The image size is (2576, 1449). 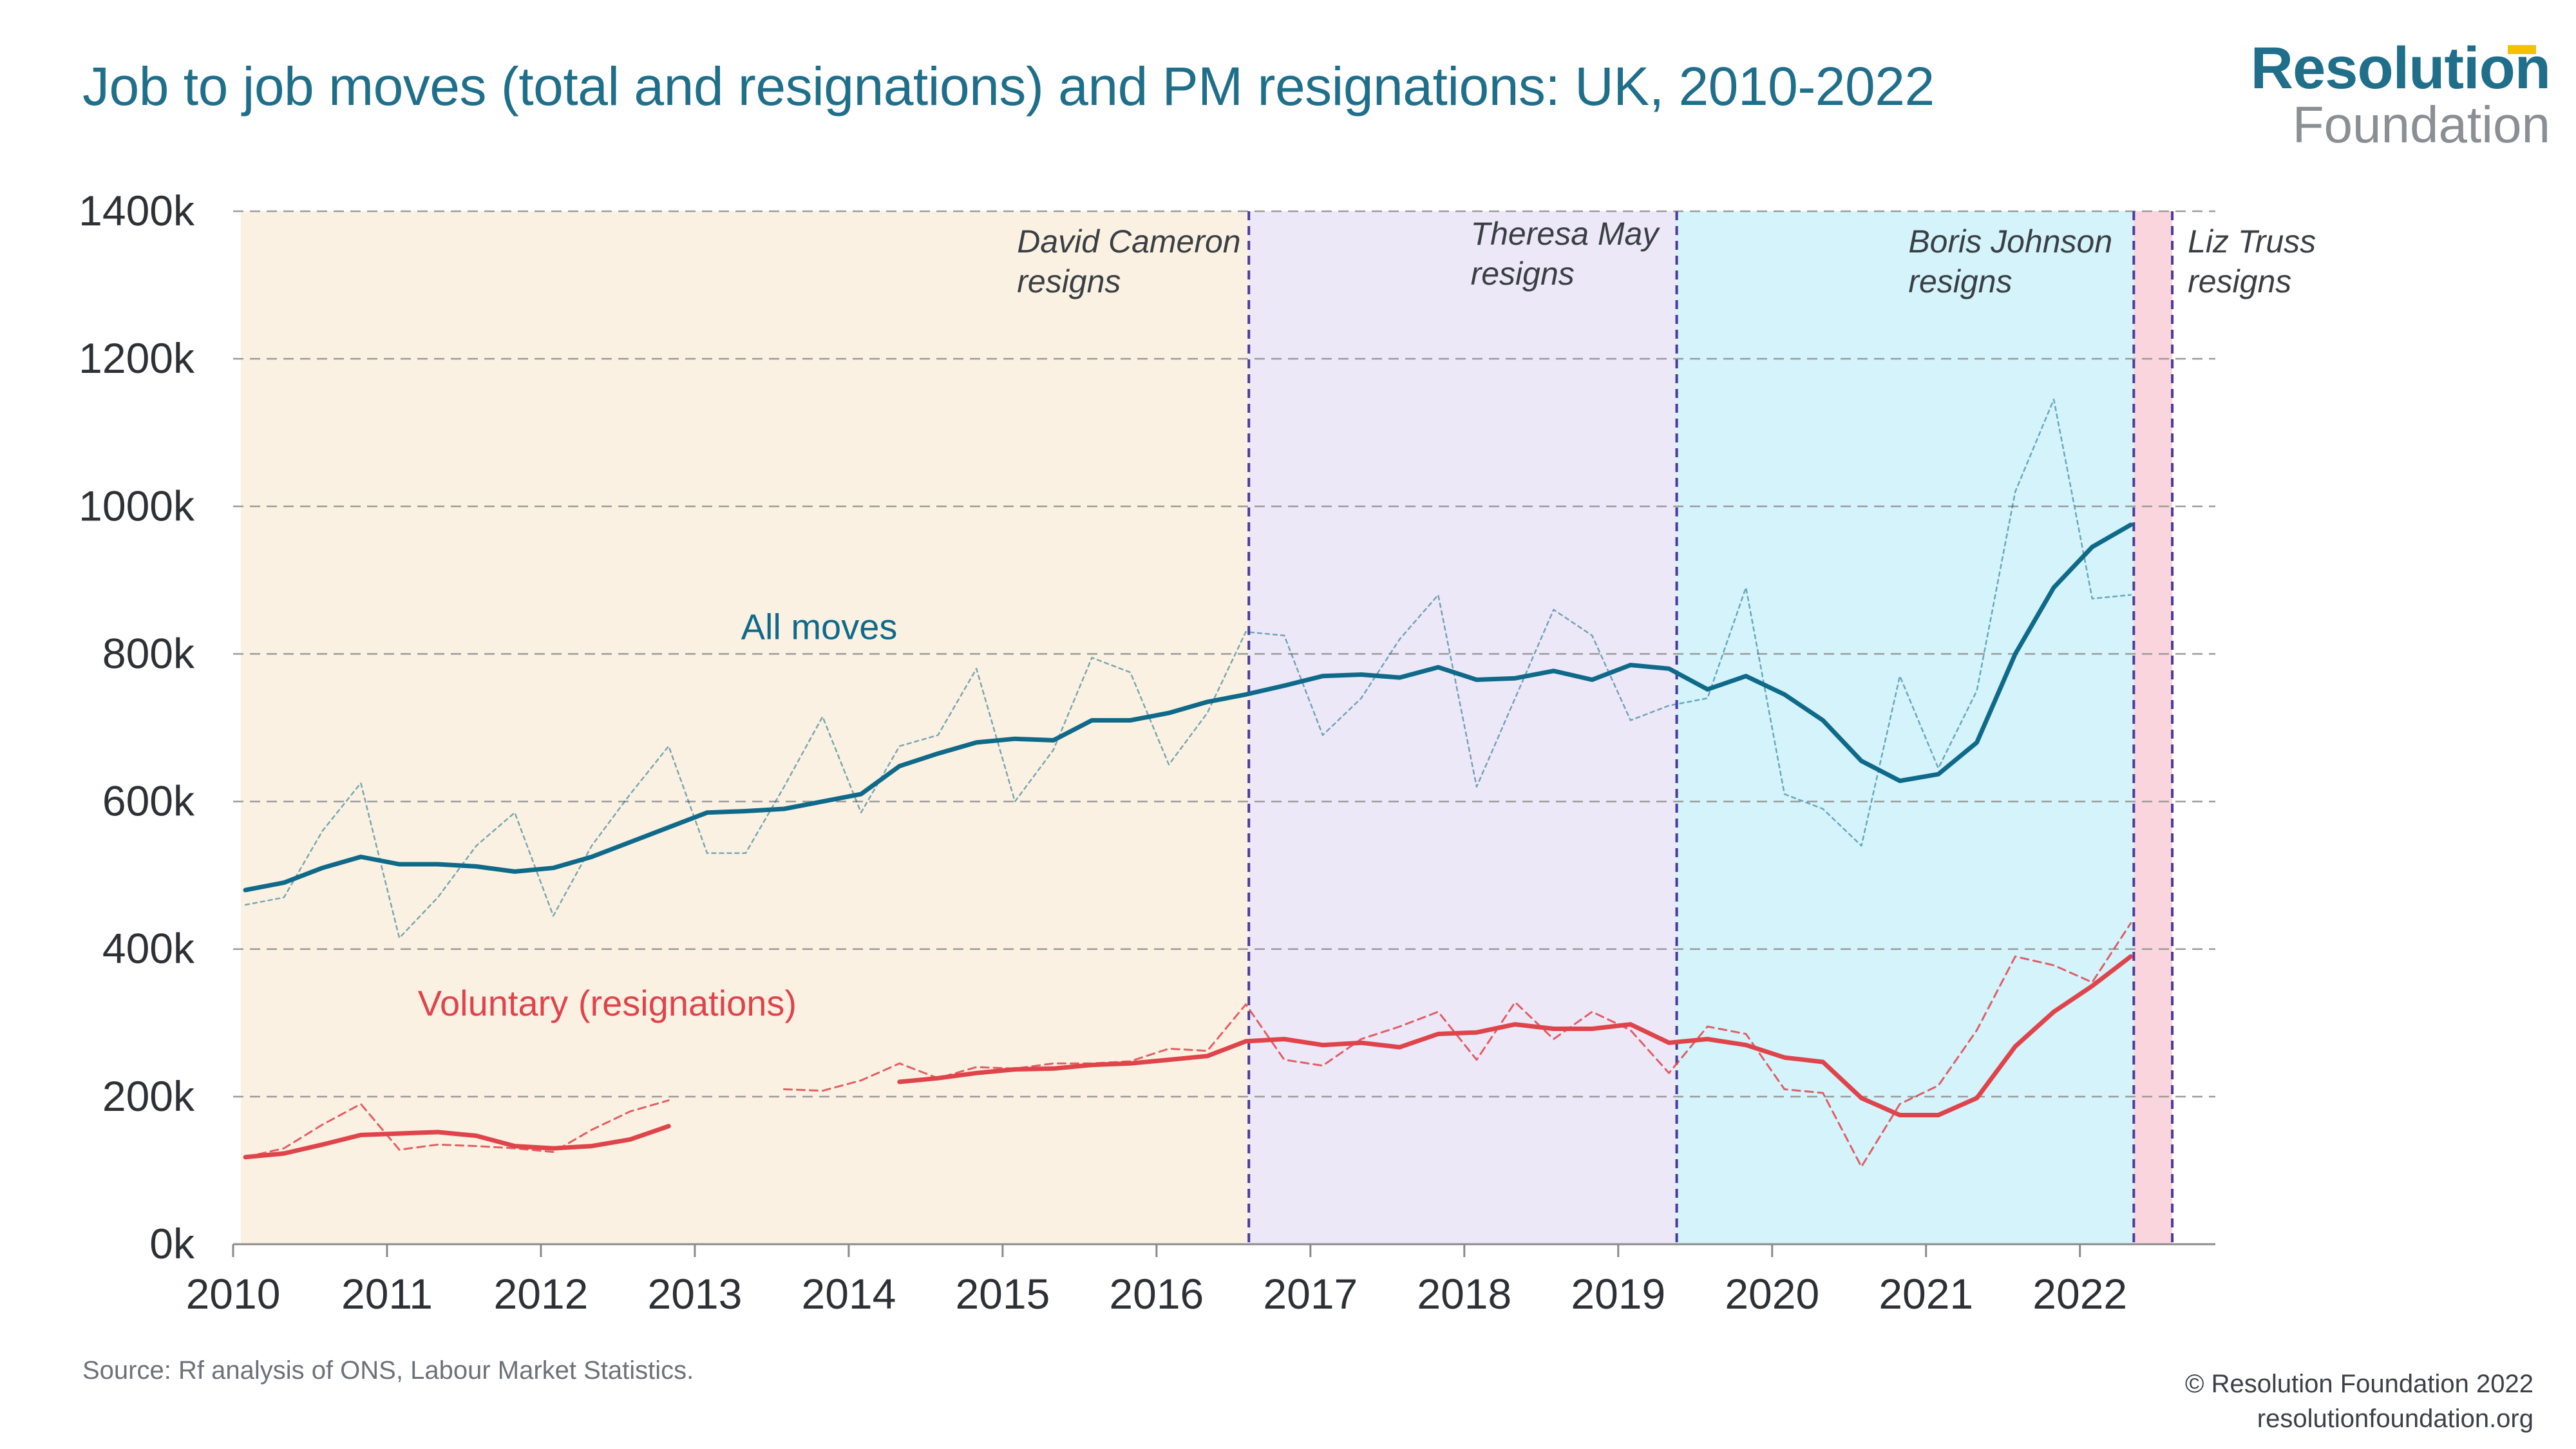 What do you see at coordinates (233, 1294) in the screenshot?
I see `x-tick-label: 2010` at bounding box center [233, 1294].